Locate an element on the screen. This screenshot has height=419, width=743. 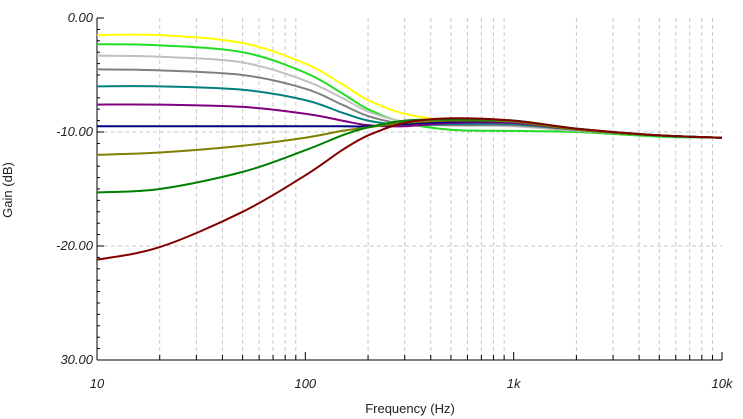
y-axis-title: Gain (dB) is located at coordinates (7, 190).